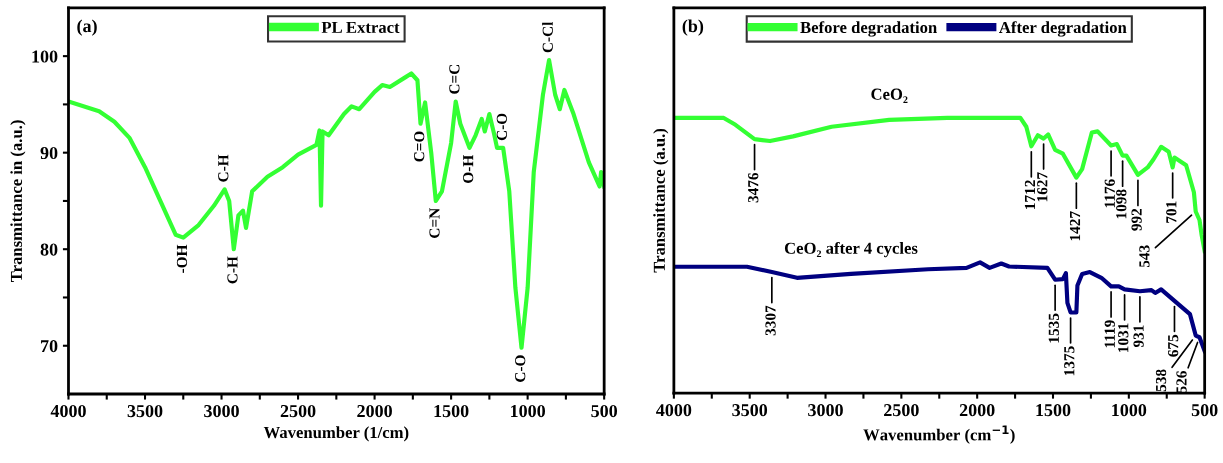 This screenshot has height=463, width=1223. I want to click on y-axis-title: Transmittance in (a.u.), so click(18, 201).